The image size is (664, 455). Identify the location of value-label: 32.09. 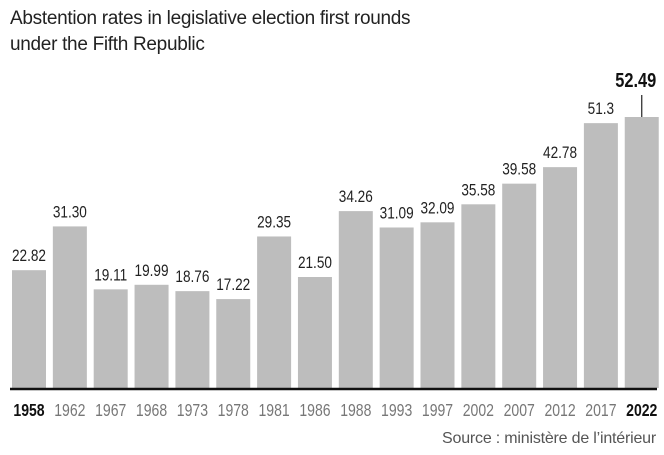
(438, 208).